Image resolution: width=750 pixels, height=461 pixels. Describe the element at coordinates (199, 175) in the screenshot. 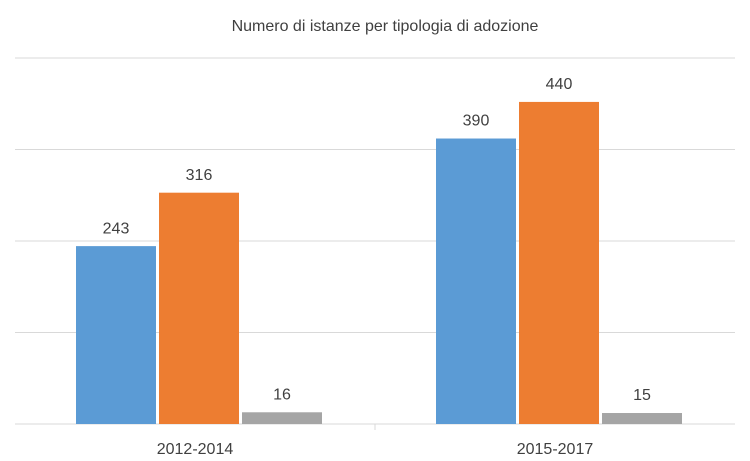

I see `data-label: 316` at that location.